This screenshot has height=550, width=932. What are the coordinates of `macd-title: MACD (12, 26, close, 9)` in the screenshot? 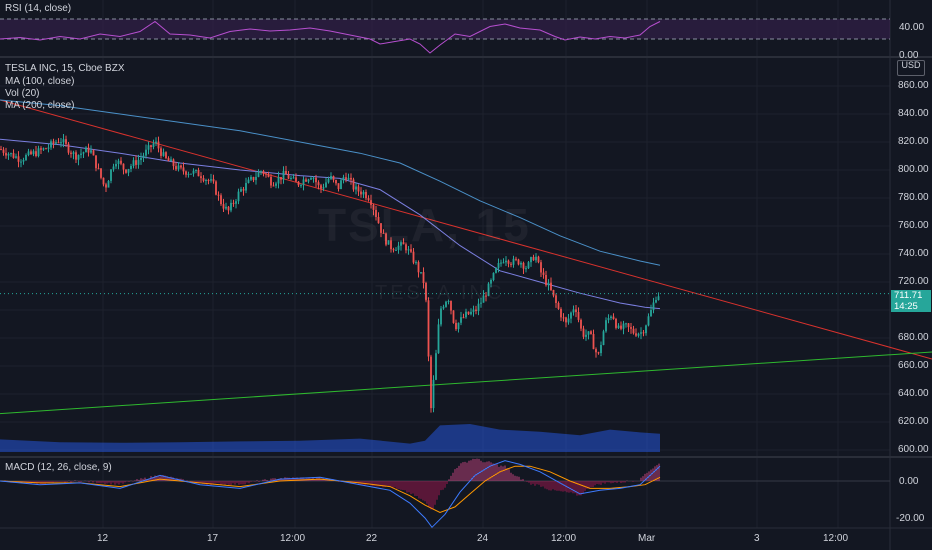 It's located at (58, 467).